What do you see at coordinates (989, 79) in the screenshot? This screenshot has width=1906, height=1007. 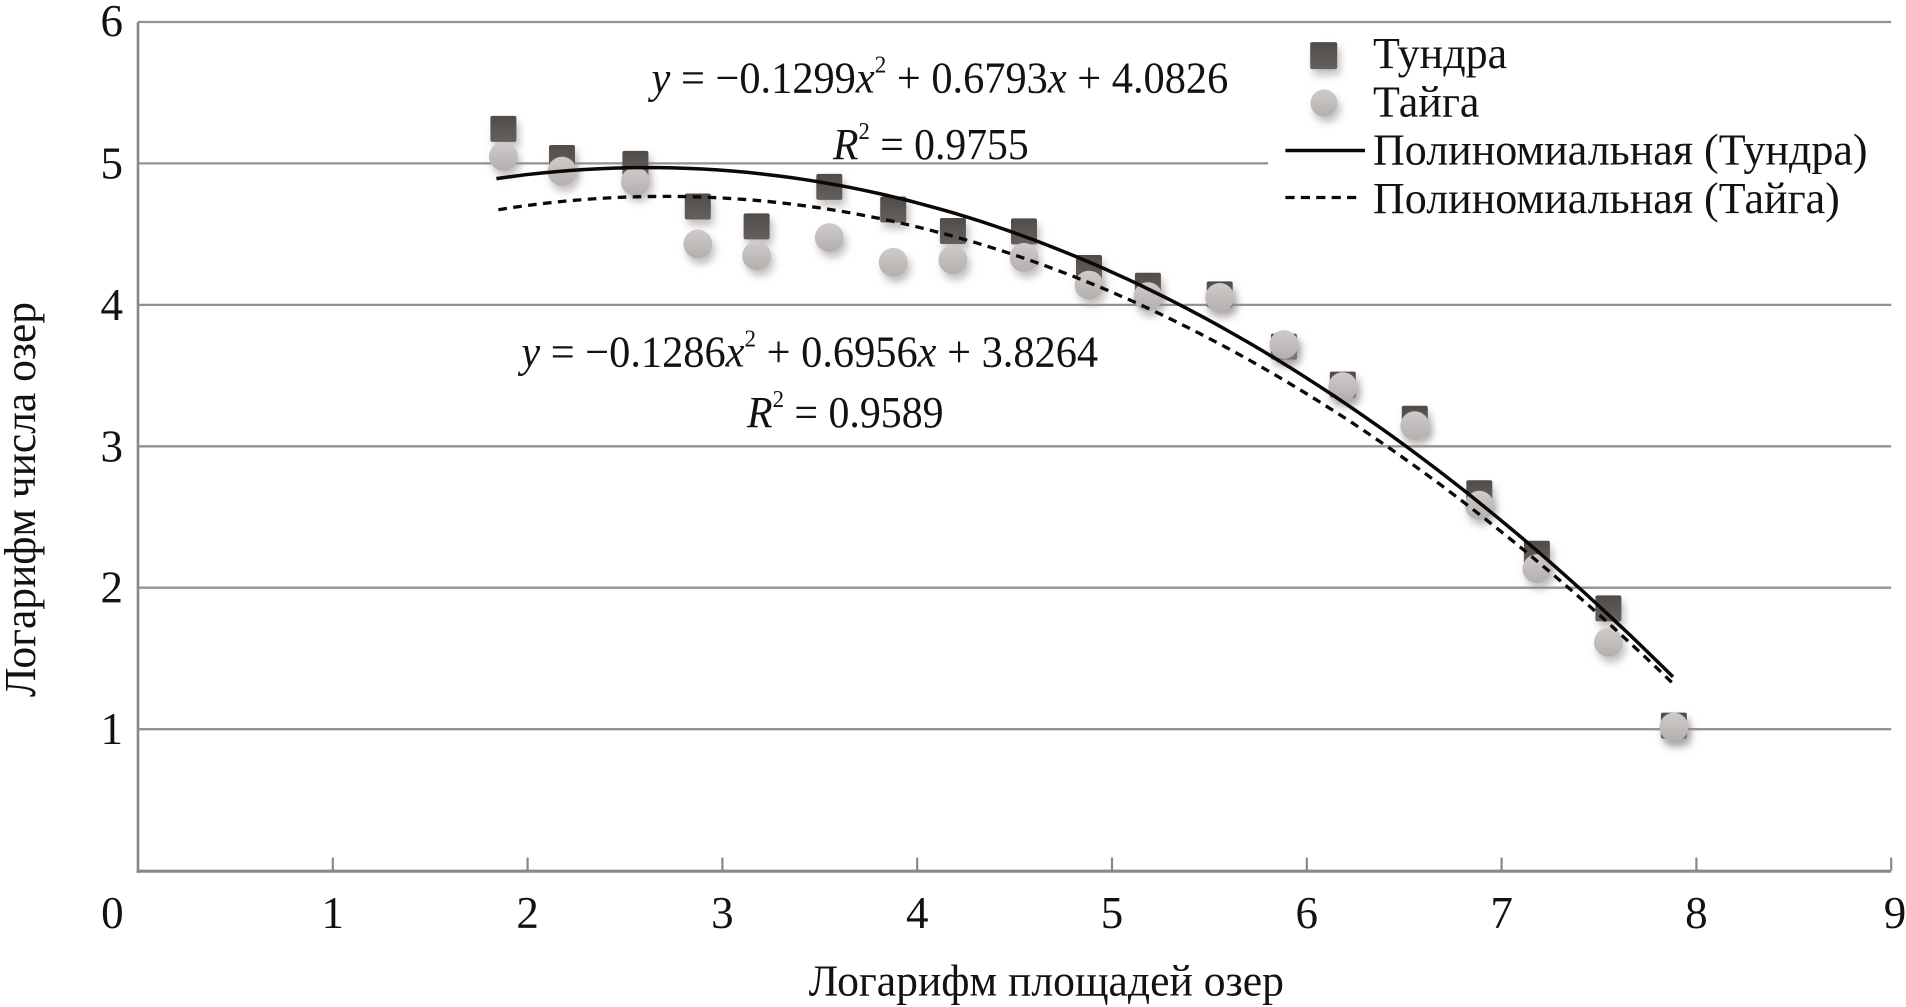 I see `svg-text: 0.6793` at bounding box center [989, 79].